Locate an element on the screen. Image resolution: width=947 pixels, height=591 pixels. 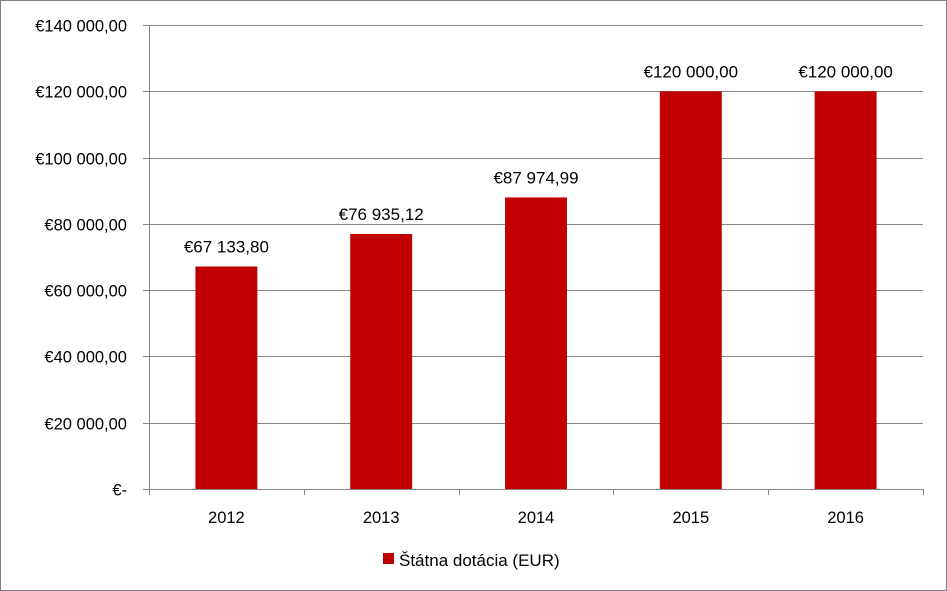
x-tick-label-2014: 2014 is located at coordinates (536, 518).